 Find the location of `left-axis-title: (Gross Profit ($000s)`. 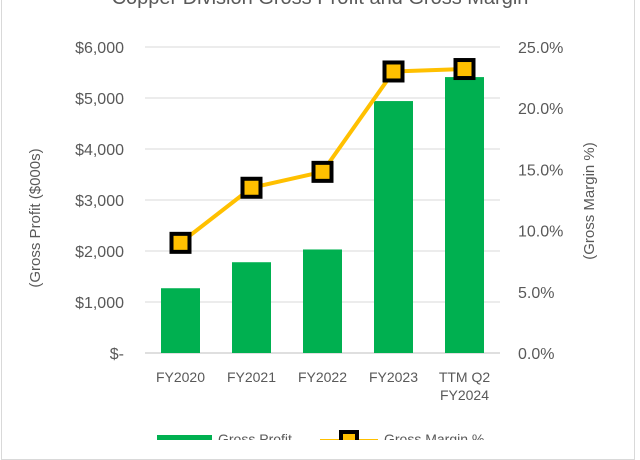

left-axis-title: (Gross Profit ($000s) is located at coordinates (35, 217).